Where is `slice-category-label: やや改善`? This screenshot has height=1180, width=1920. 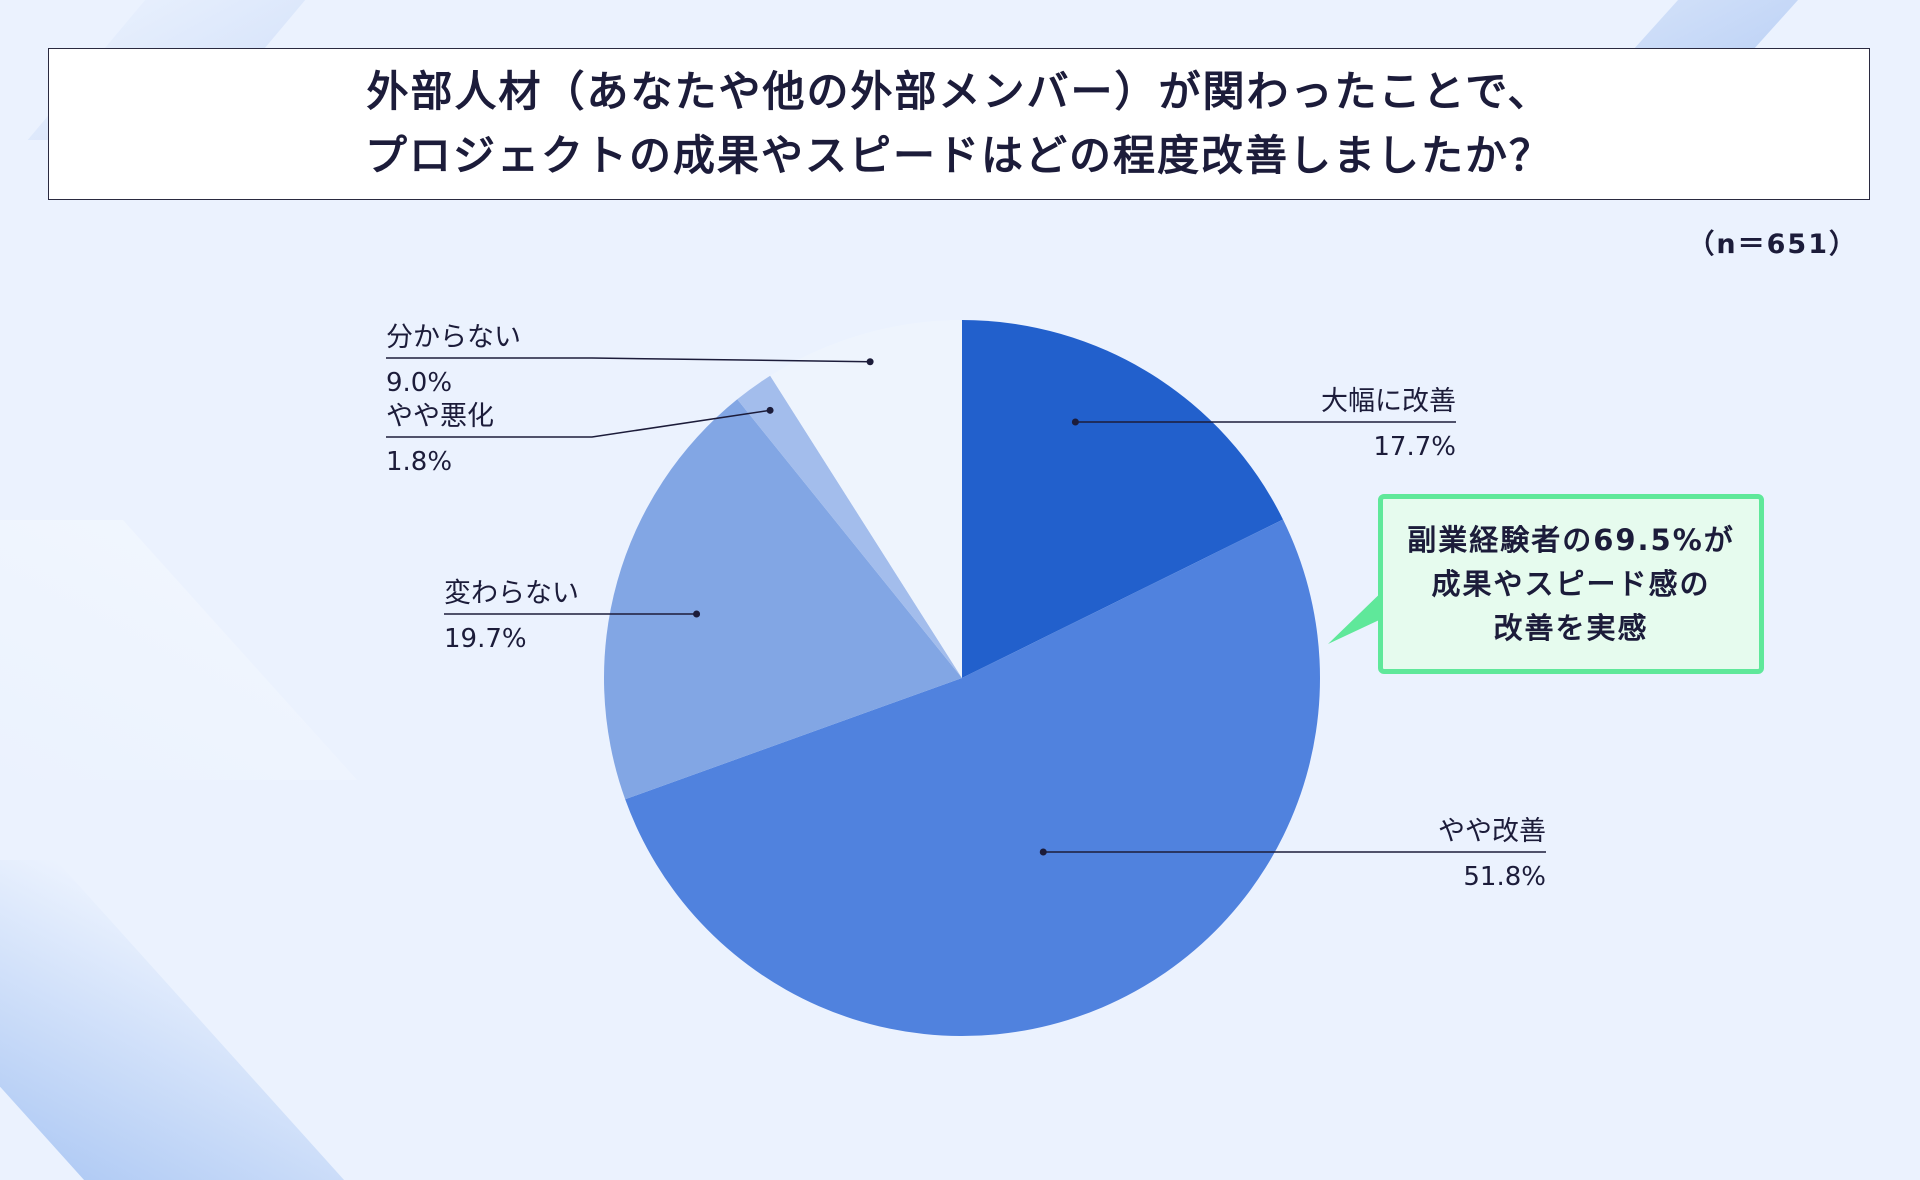
slice-category-label: やや改善 is located at coordinates (1492, 831).